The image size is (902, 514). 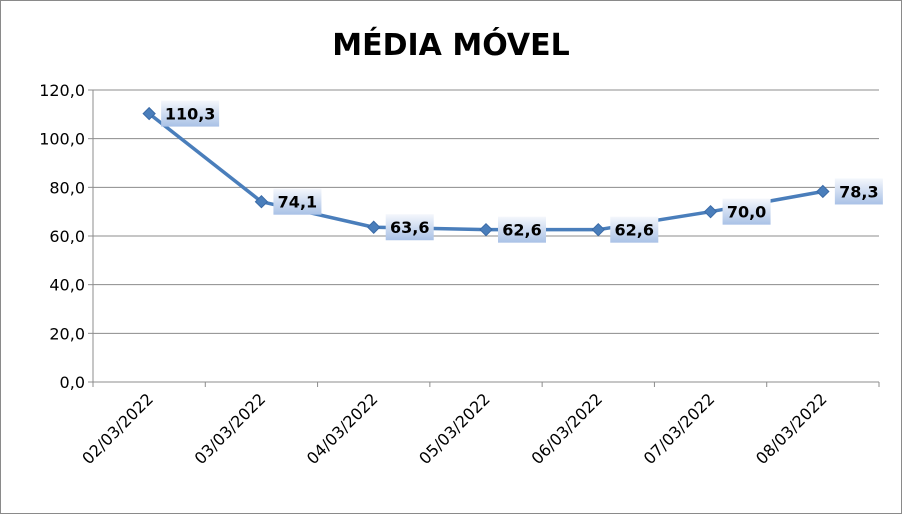 What do you see at coordinates (67, 236) in the screenshot?
I see `y-tick-label: 60,0` at bounding box center [67, 236].